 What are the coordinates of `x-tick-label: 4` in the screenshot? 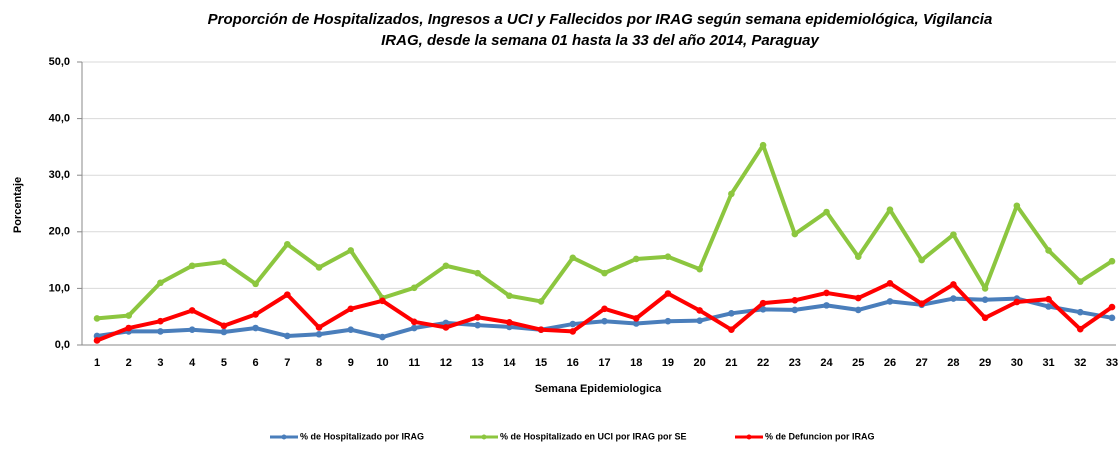 It's located at (192, 363).